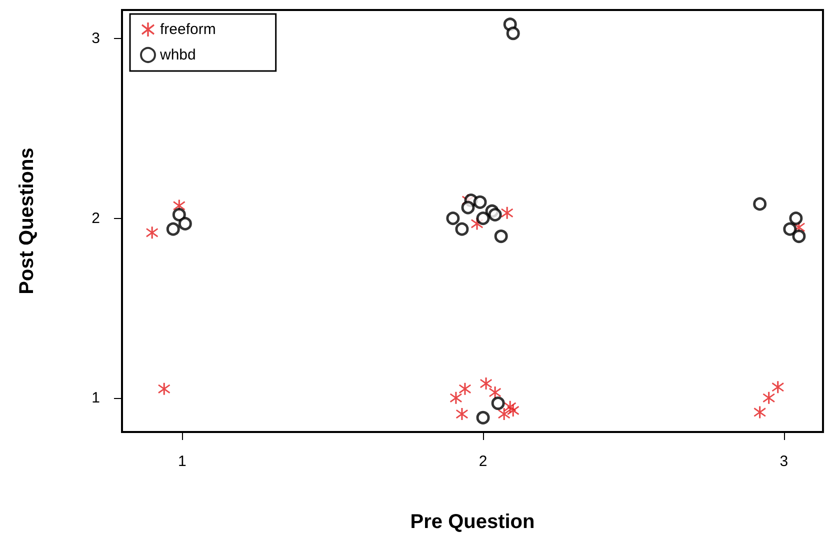  What do you see at coordinates (96, 397) in the screenshot?
I see `y-tick-label: 1` at bounding box center [96, 397].